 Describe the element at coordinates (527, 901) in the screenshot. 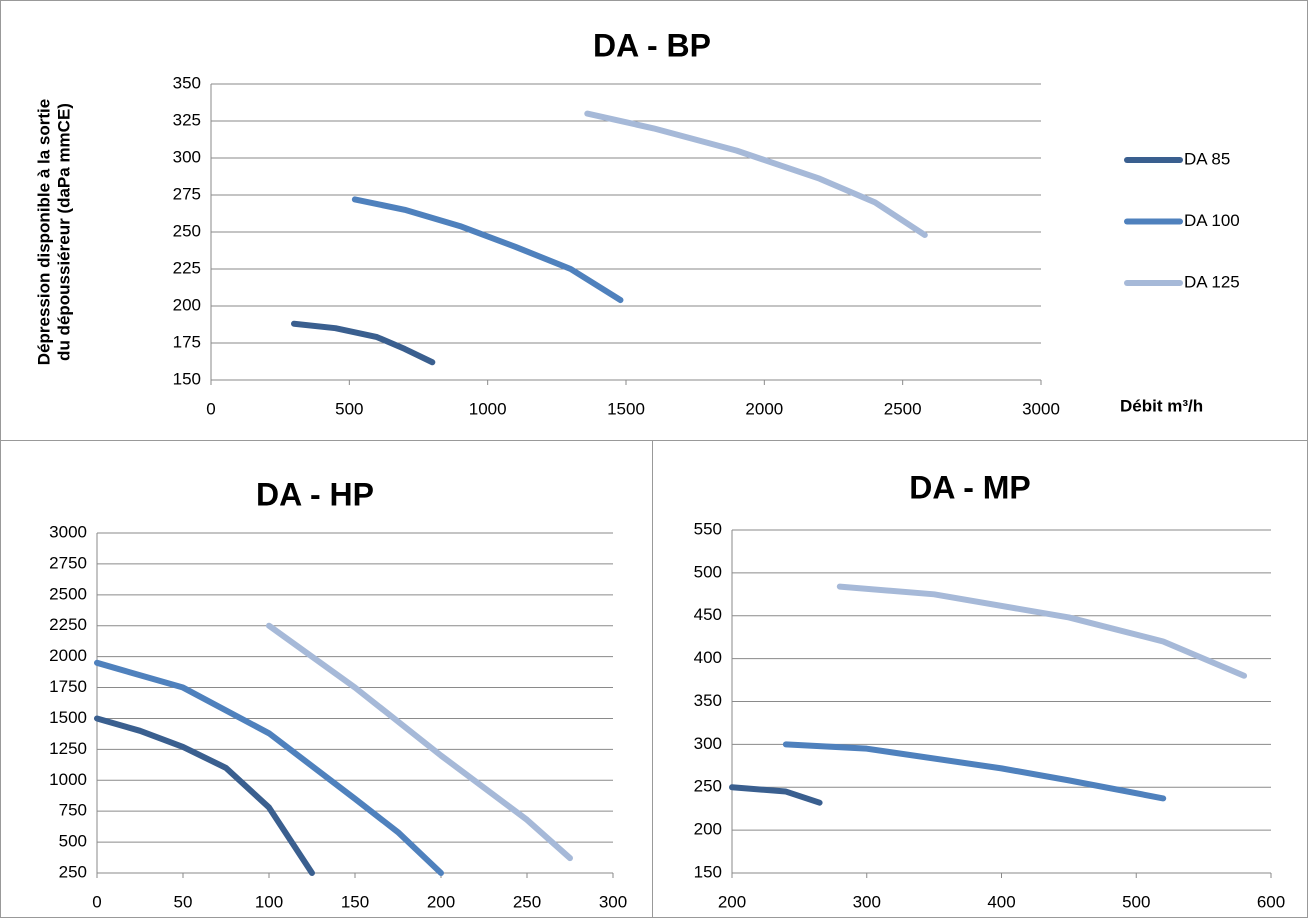

I see `x-tick-label: 250` at that location.